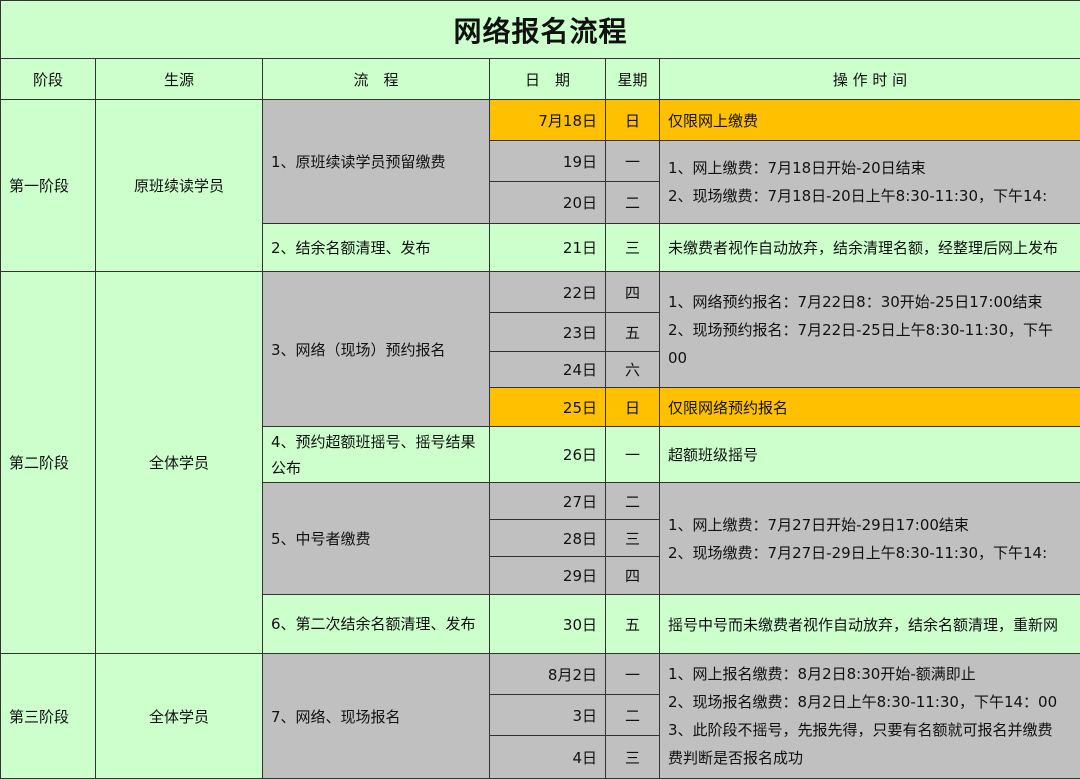  I want to click on date-cell: 27日, so click(547, 501).